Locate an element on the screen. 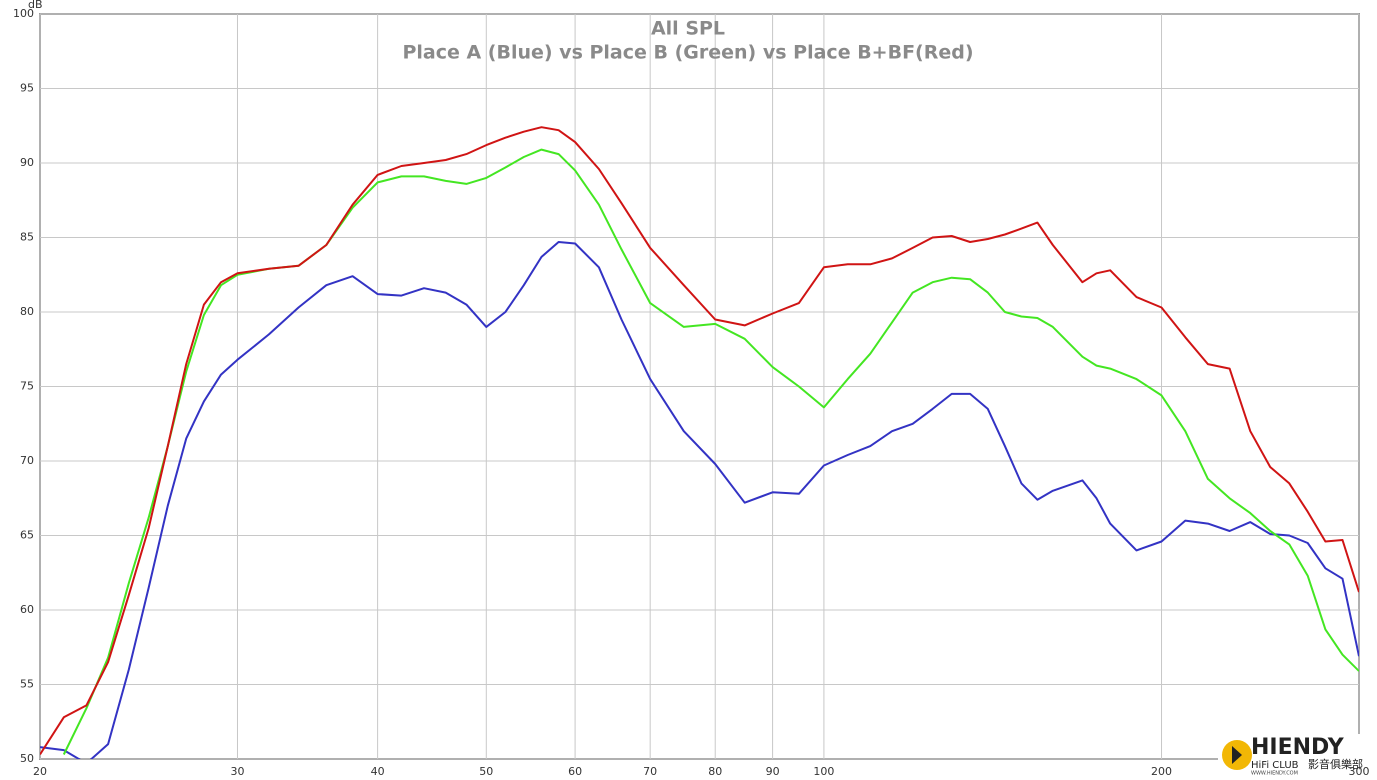  x-tick-label: 40 is located at coordinates (378, 771).